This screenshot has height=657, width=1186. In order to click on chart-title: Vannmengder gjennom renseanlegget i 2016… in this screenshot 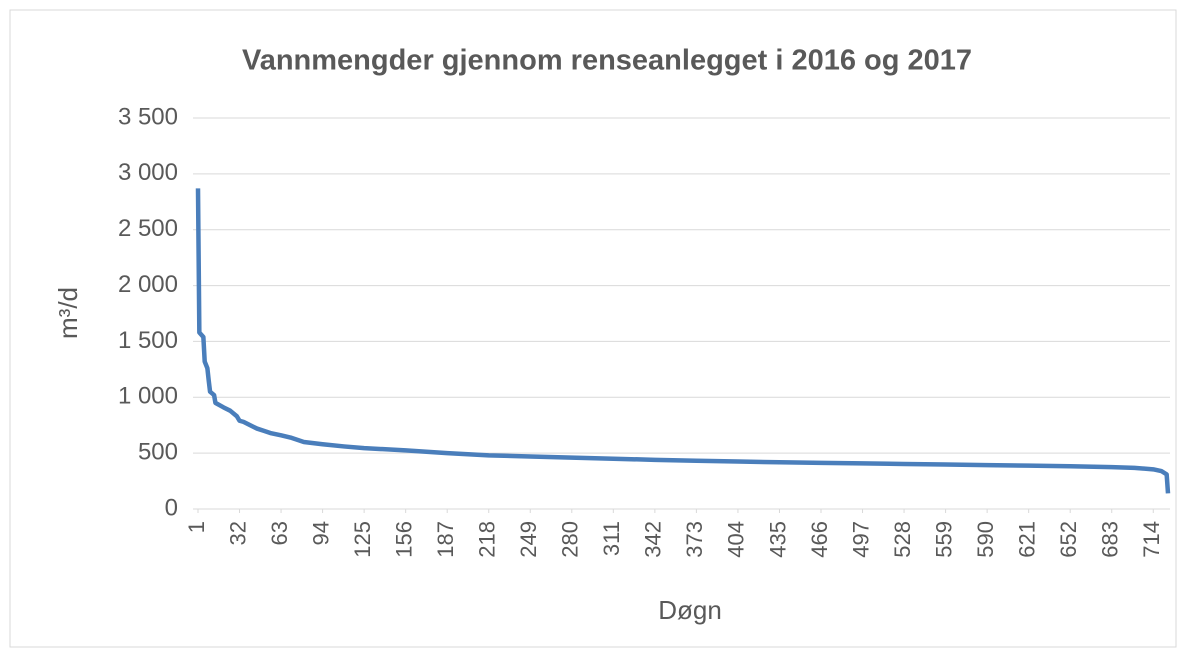, I will do `click(607, 61)`.